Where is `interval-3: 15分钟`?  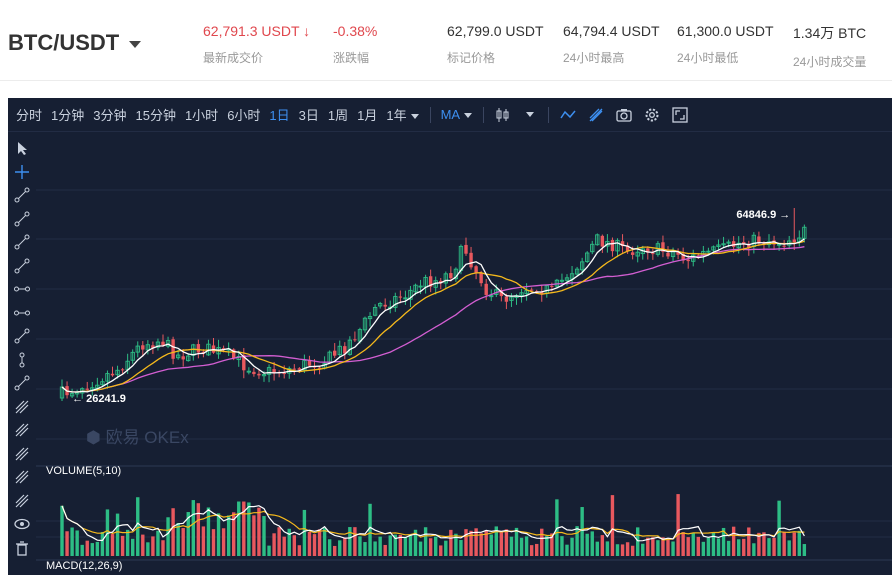
interval-3: 15分钟 is located at coordinates (155, 115).